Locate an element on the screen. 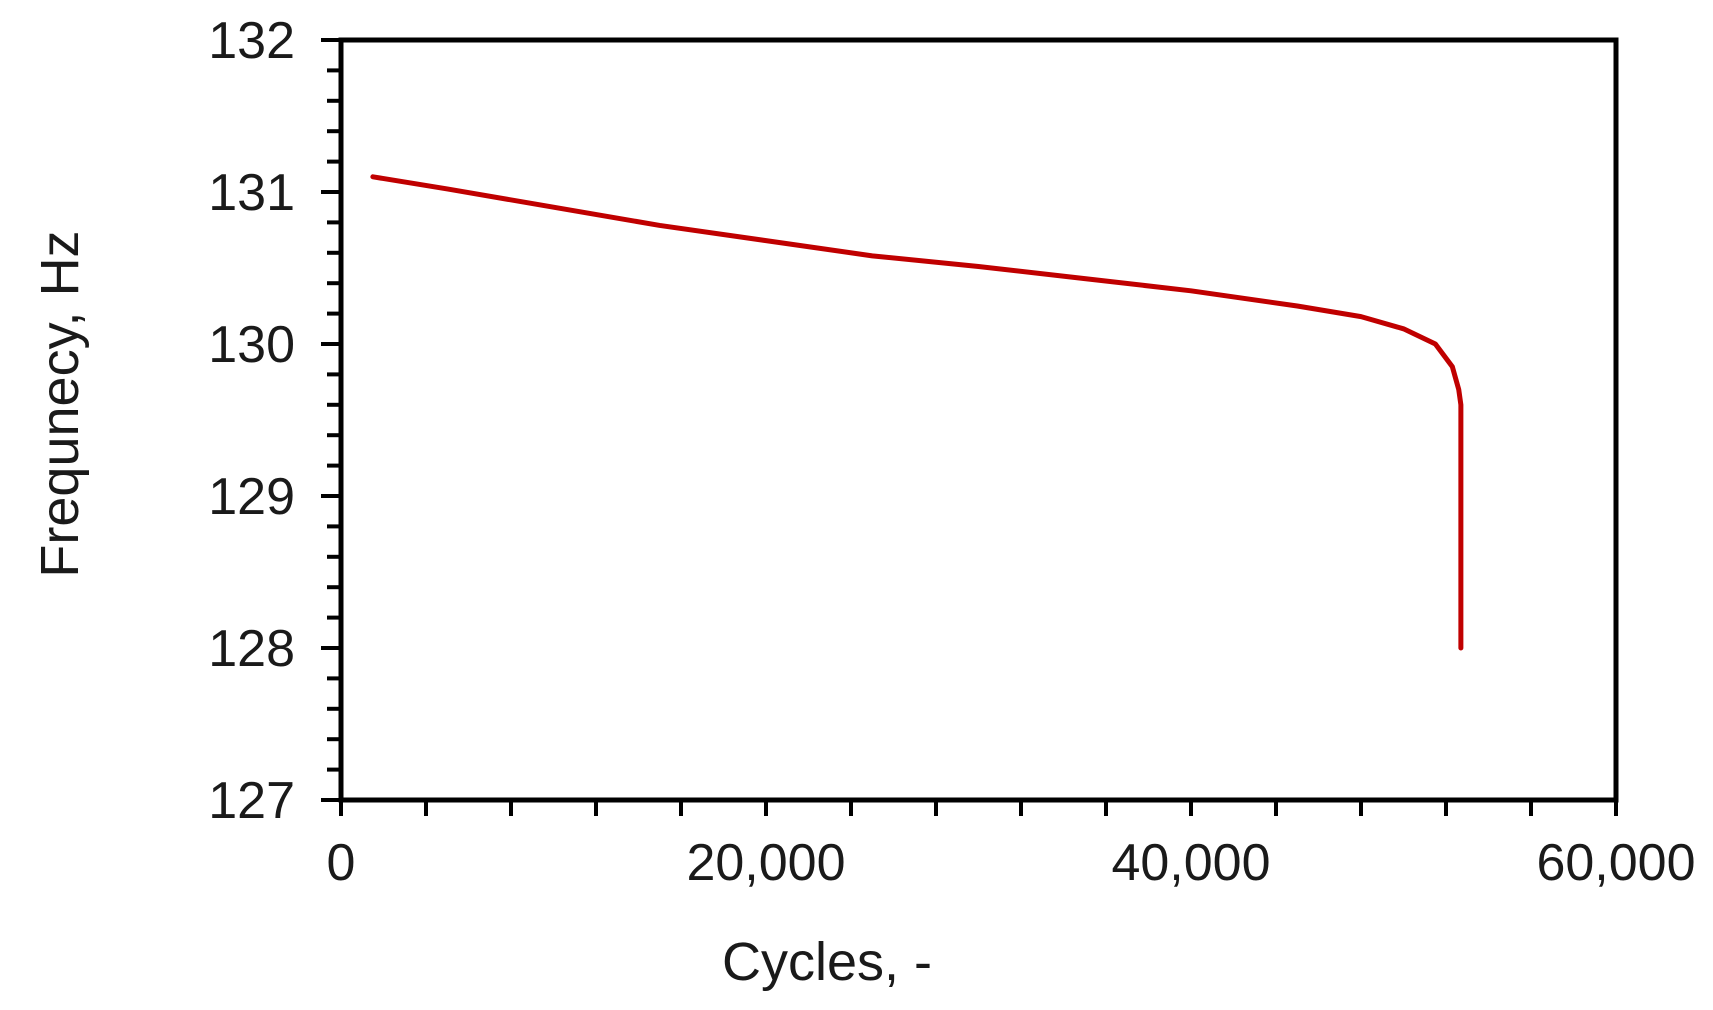 The height and width of the screenshot is (1010, 1713). x-tick-label: 0 is located at coordinates (341, 863).